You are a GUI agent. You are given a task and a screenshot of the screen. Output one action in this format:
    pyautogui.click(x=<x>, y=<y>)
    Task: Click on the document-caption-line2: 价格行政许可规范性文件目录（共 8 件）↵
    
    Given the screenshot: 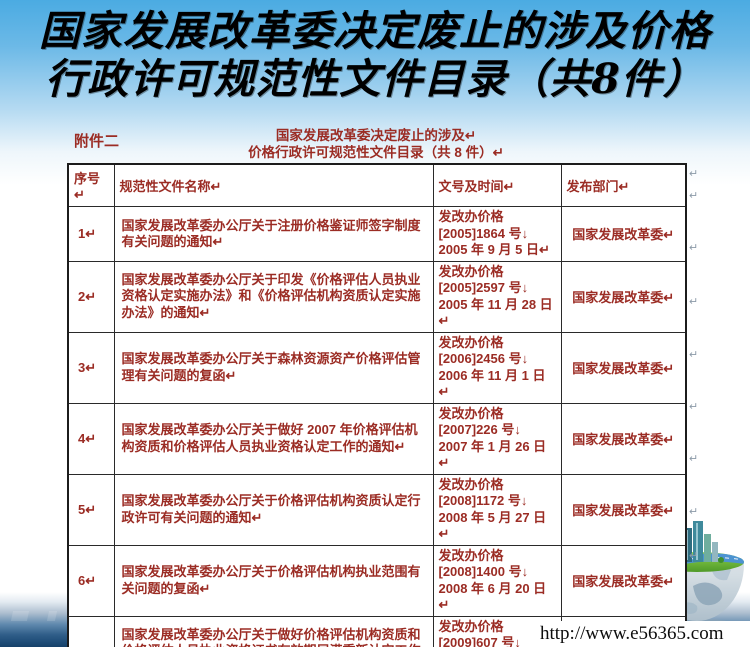 What is the action you would take?
    pyautogui.click(x=376, y=152)
    